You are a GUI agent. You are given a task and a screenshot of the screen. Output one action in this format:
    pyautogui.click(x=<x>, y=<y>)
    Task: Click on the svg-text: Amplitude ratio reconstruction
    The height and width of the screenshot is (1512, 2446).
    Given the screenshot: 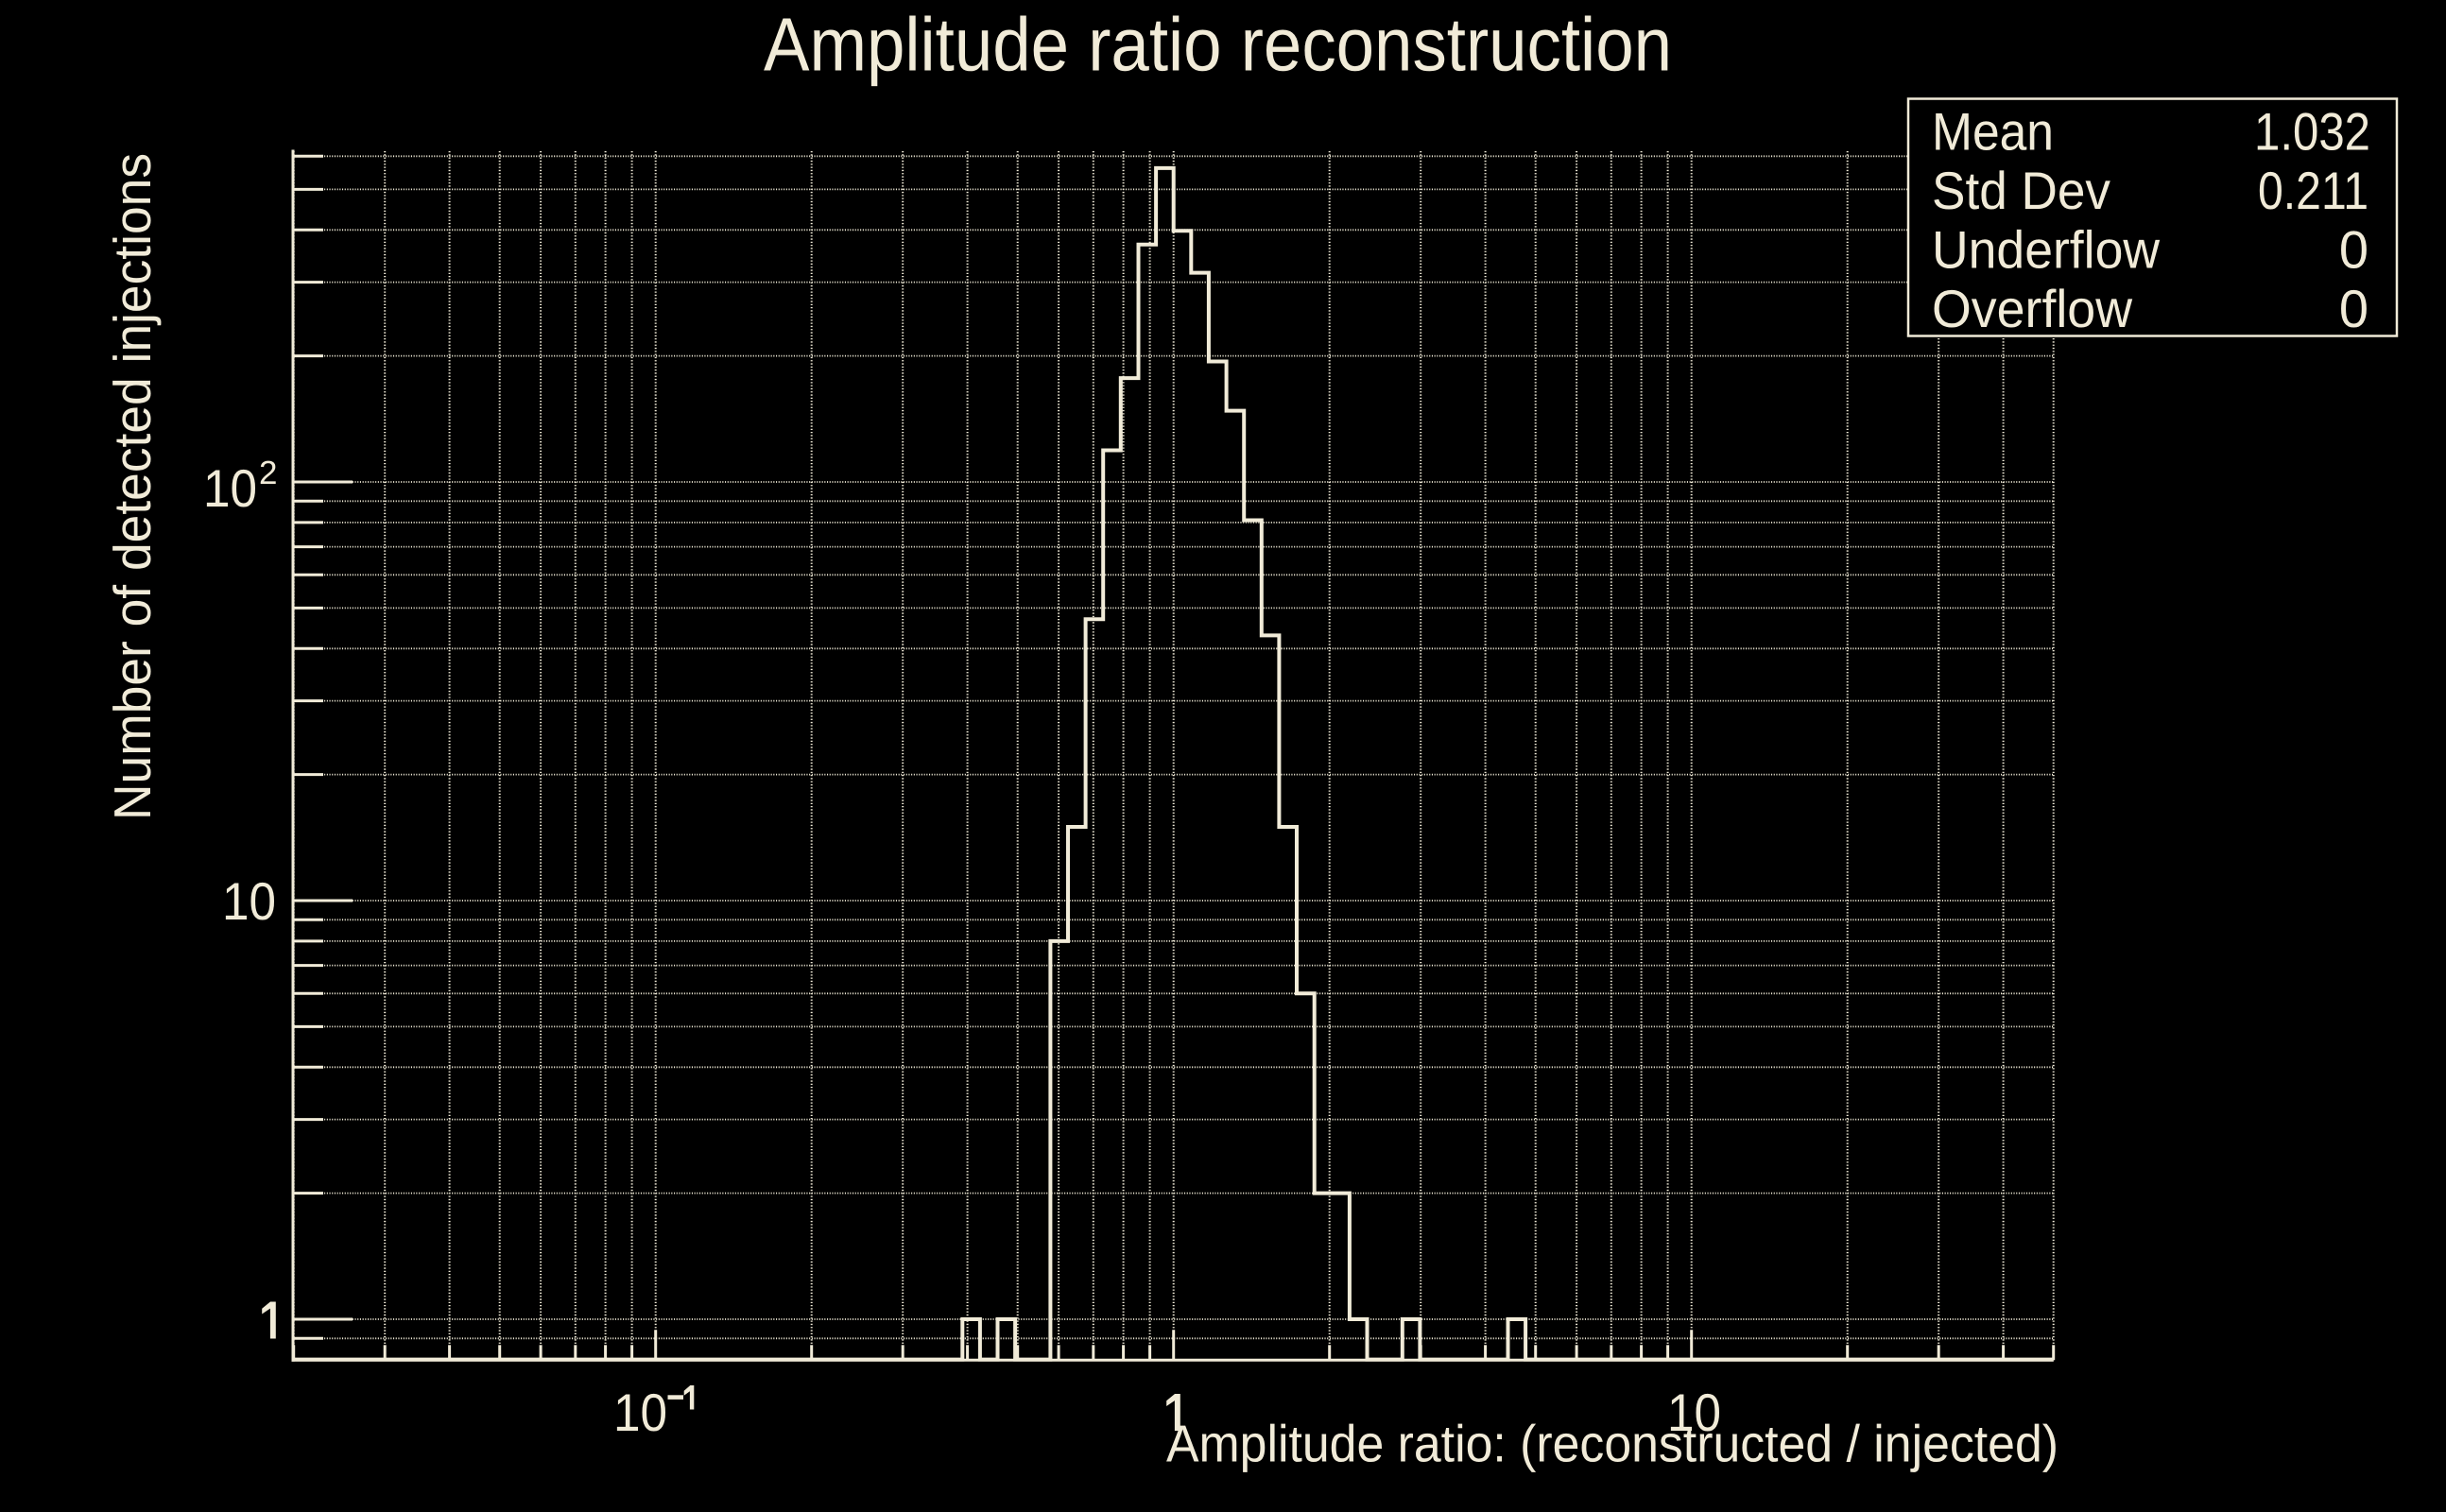 What is the action you would take?
    pyautogui.click(x=1218, y=45)
    